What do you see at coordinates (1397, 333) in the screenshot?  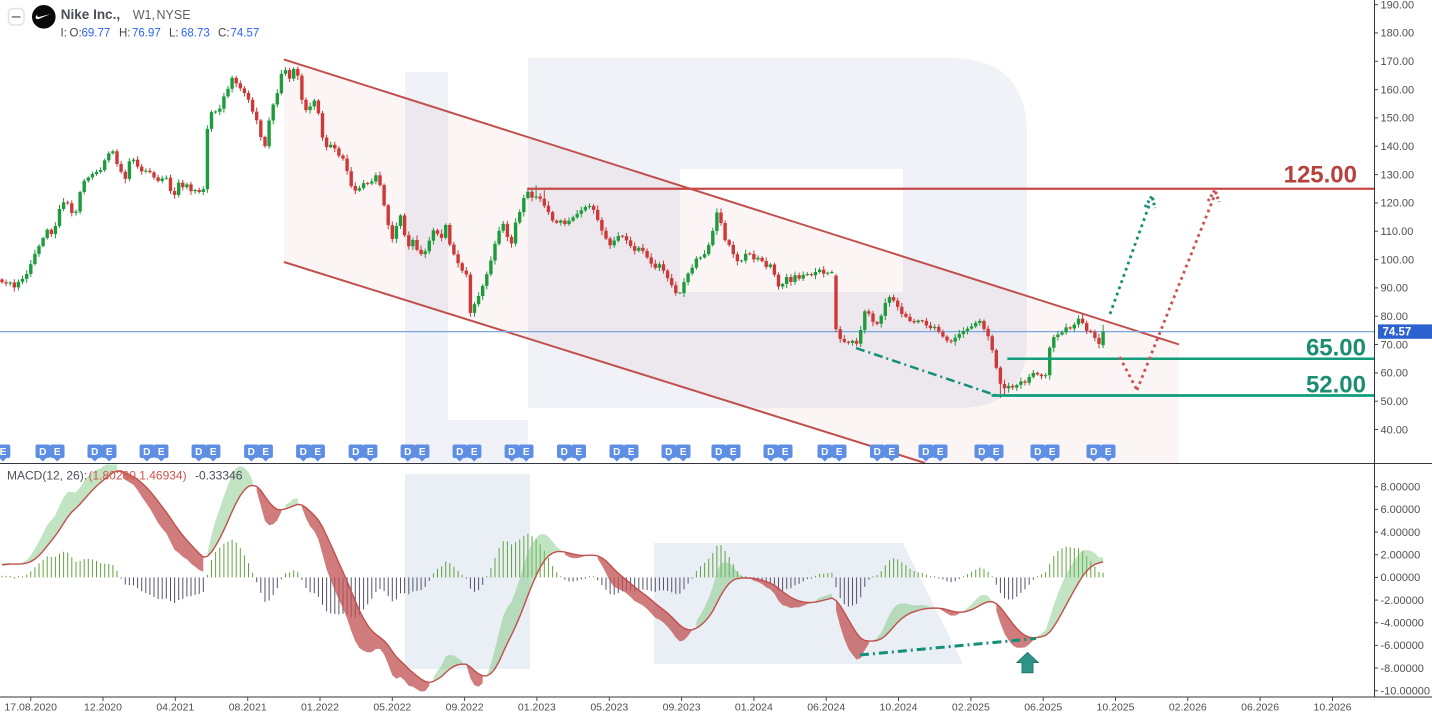 I see `svg-text: 74.57` at bounding box center [1397, 333].